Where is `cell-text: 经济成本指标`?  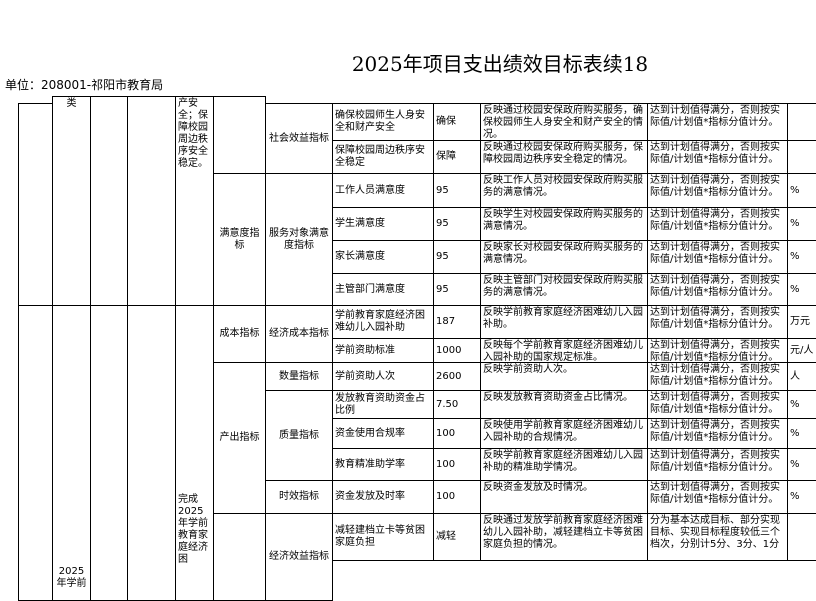 cell-text: 经济成本指标 is located at coordinates (299, 333).